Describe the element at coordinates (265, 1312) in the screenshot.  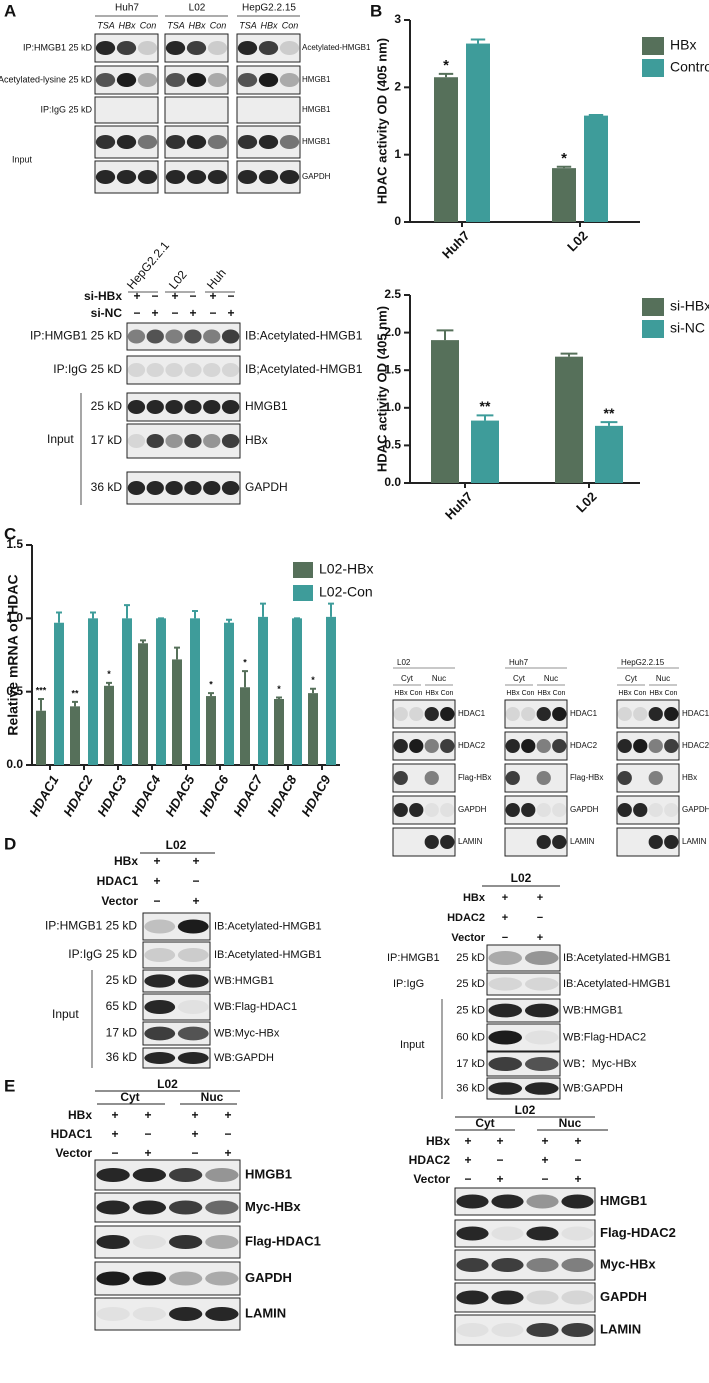
I see `row-label: LAMIN` at that location.